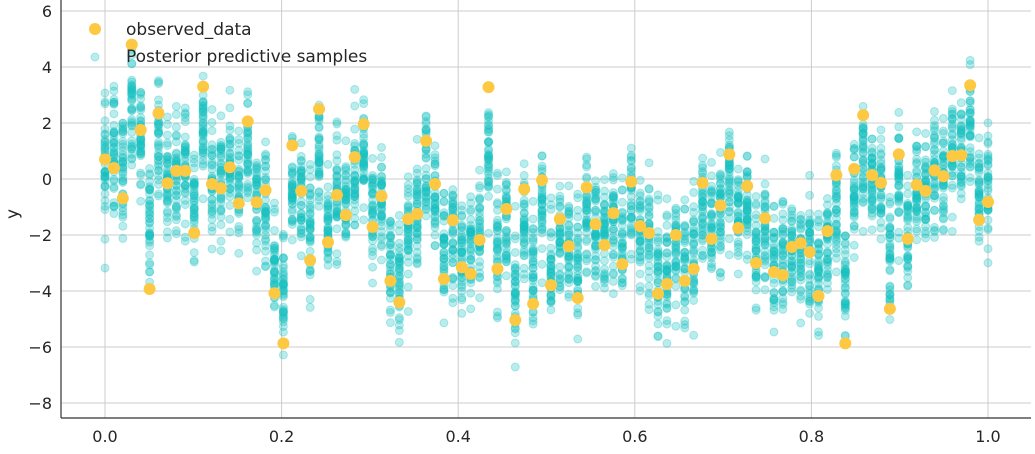 The image size is (1035, 454). I want to click on x-tick-label: 0.8, so click(811, 436).